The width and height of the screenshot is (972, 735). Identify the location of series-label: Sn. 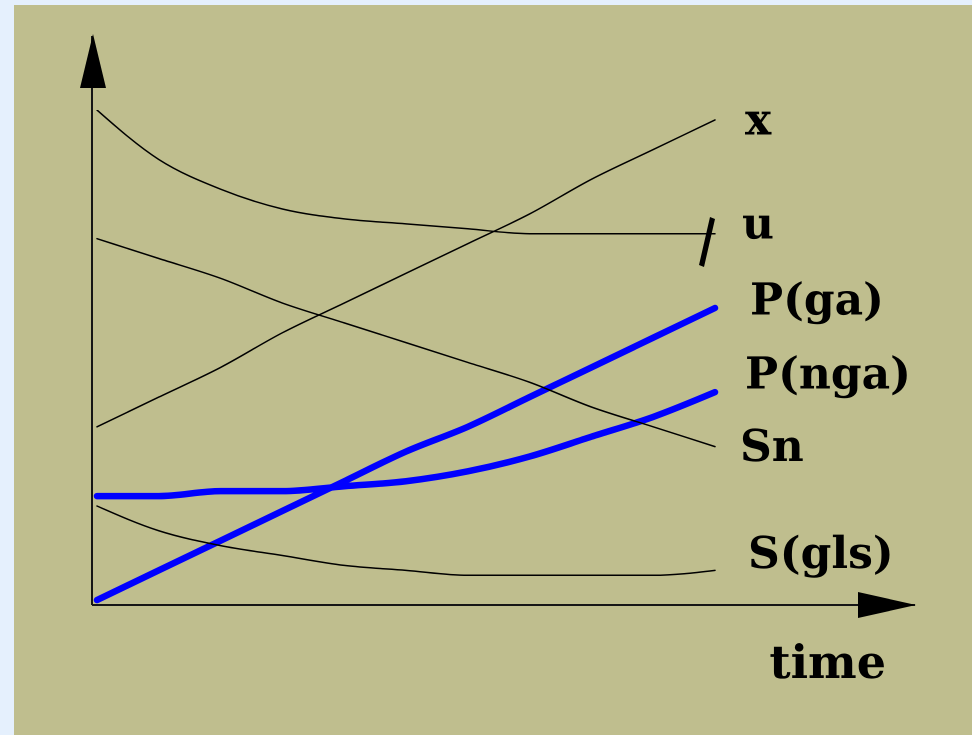
(772, 446).